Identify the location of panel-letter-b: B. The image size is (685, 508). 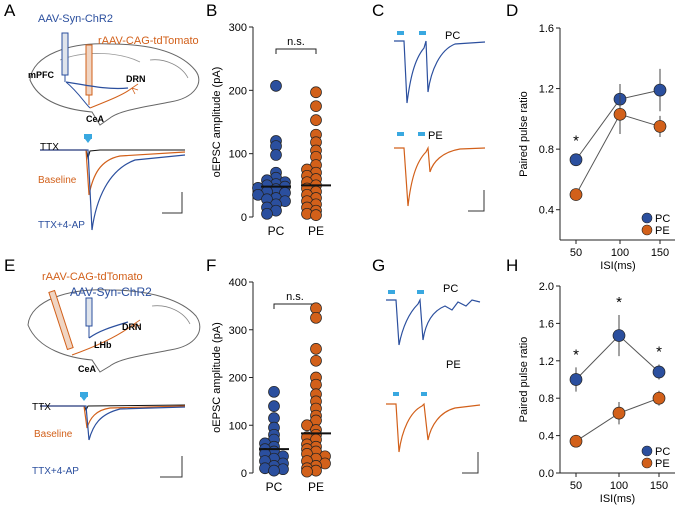
(211, 10).